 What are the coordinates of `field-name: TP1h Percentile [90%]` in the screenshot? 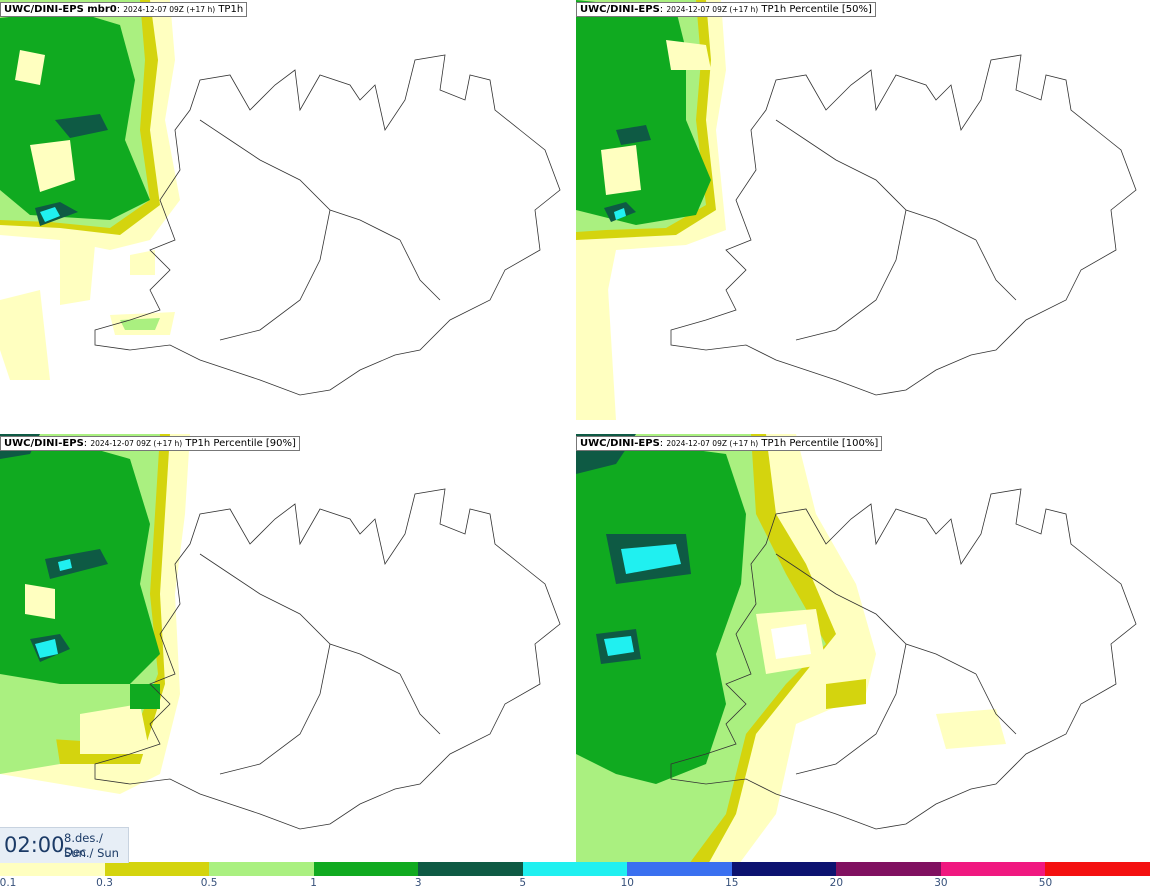 It's located at (240, 443).